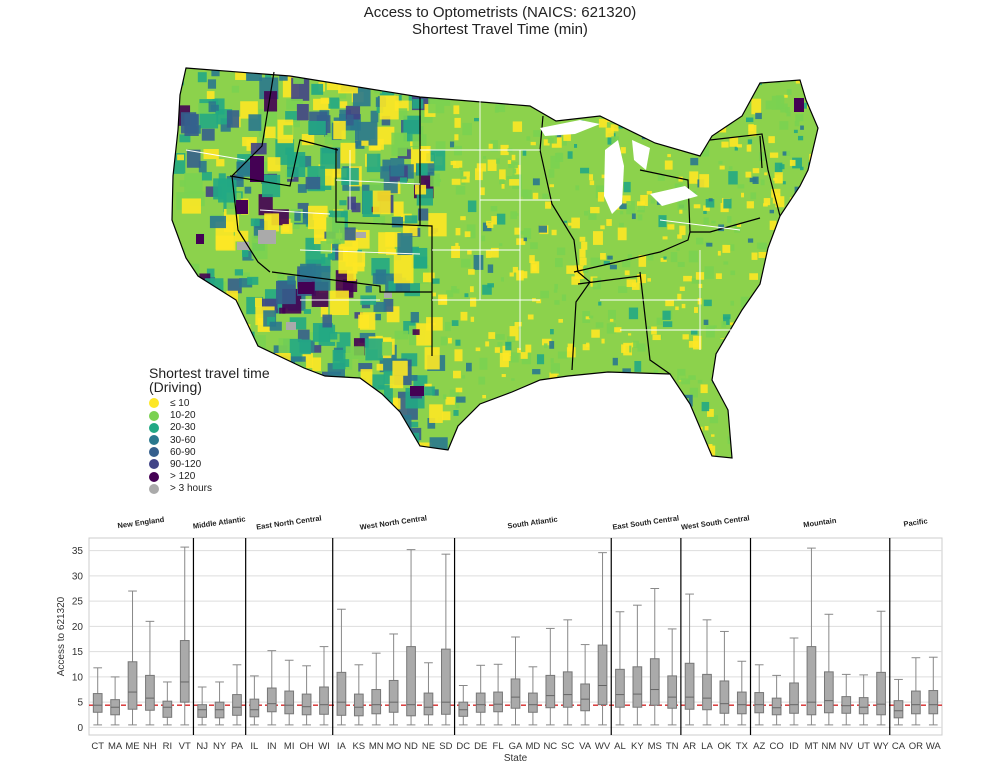  I want to click on x-tick-label: OR, so click(916, 746).